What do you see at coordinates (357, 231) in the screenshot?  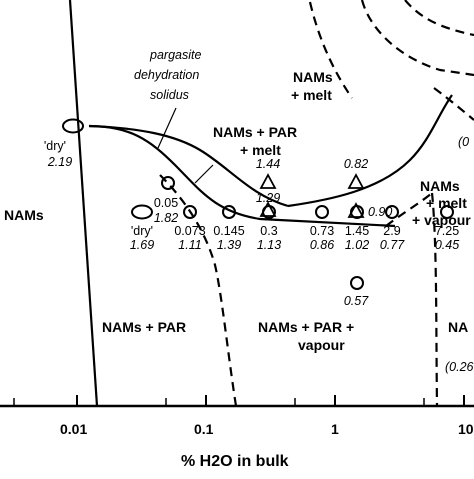 I see `row-point-top-label-5: 1.45` at bounding box center [357, 231].